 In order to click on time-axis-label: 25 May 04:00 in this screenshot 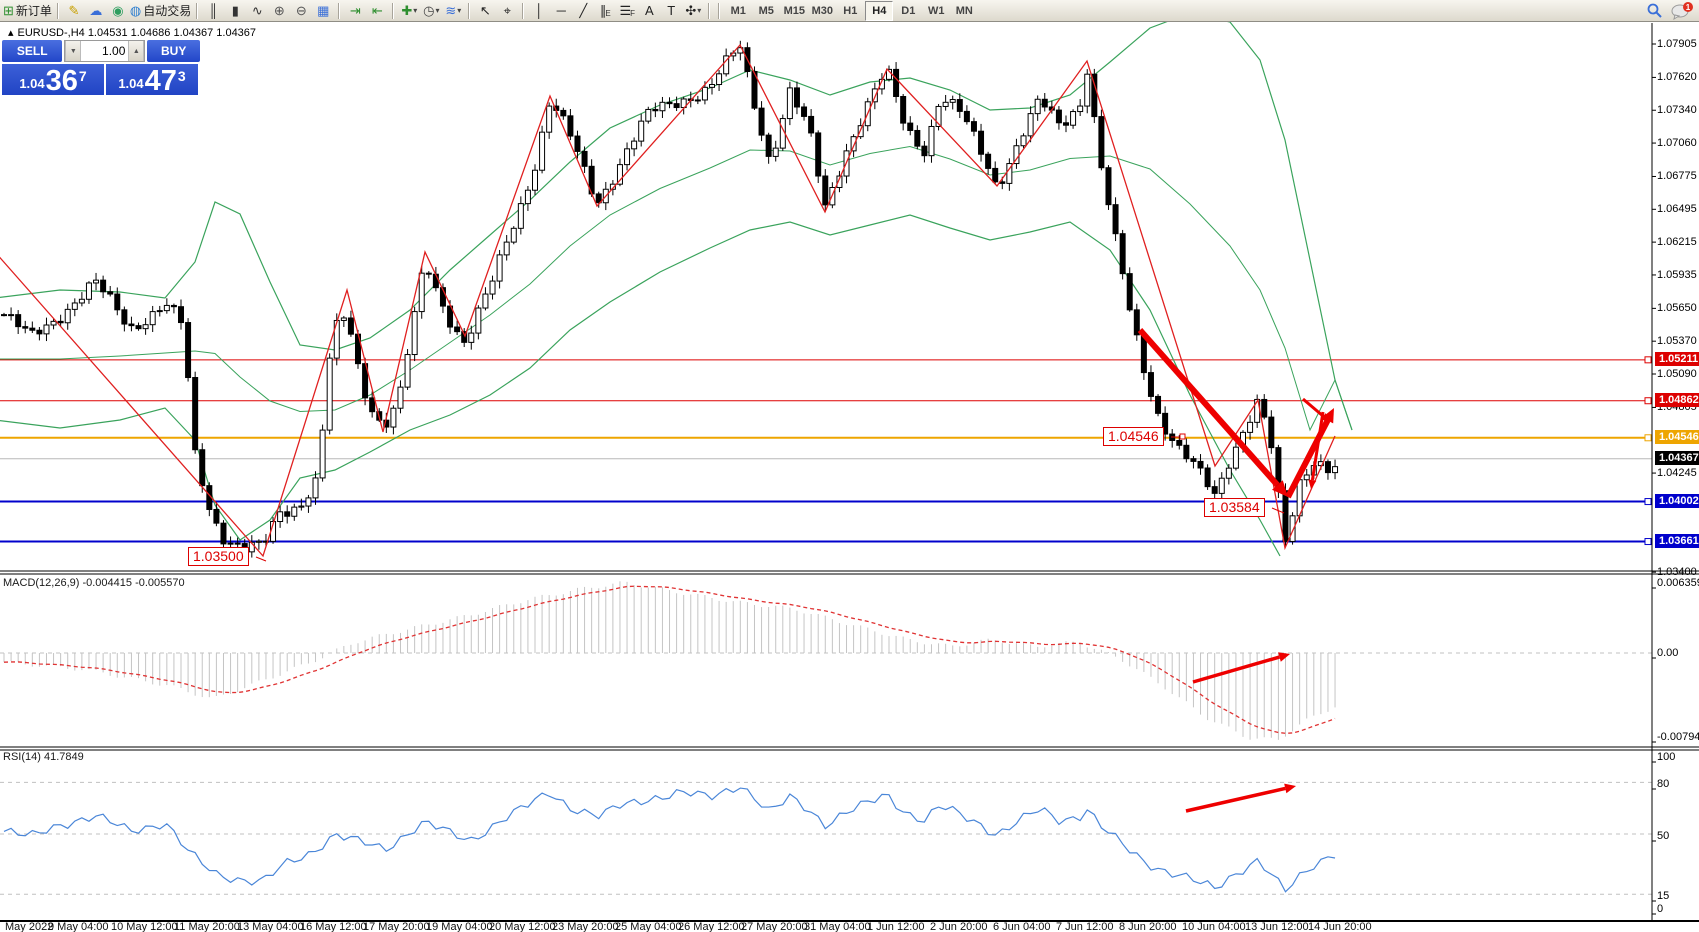, I will do `click(648, 926)`.